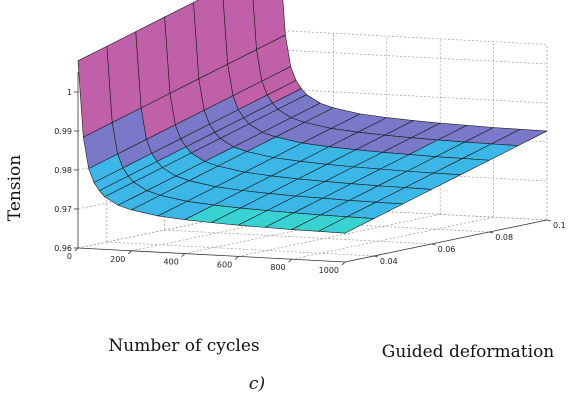  What do you see at coordinates (69, 92) in the screenshot?
I see `z-tick-label-4: 1` at bounding box center [69, 92].